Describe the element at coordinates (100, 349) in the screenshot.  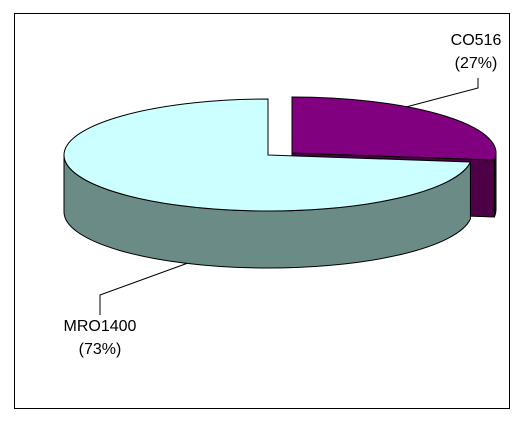
I see `slice-percent-mro1400: (73%)` at that location.